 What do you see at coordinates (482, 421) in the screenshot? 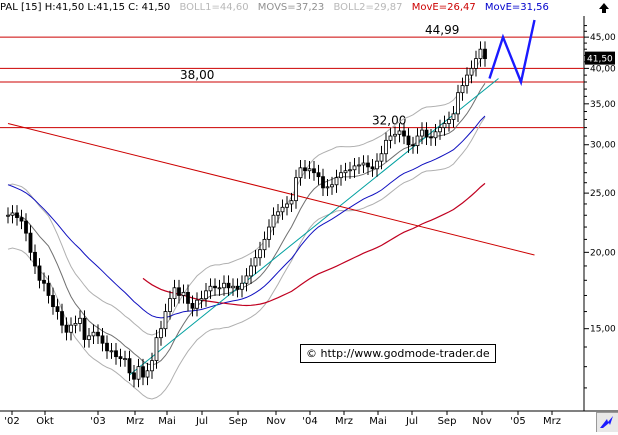
I see `x-tick-label: Nov` at bounding box center [482, 421].